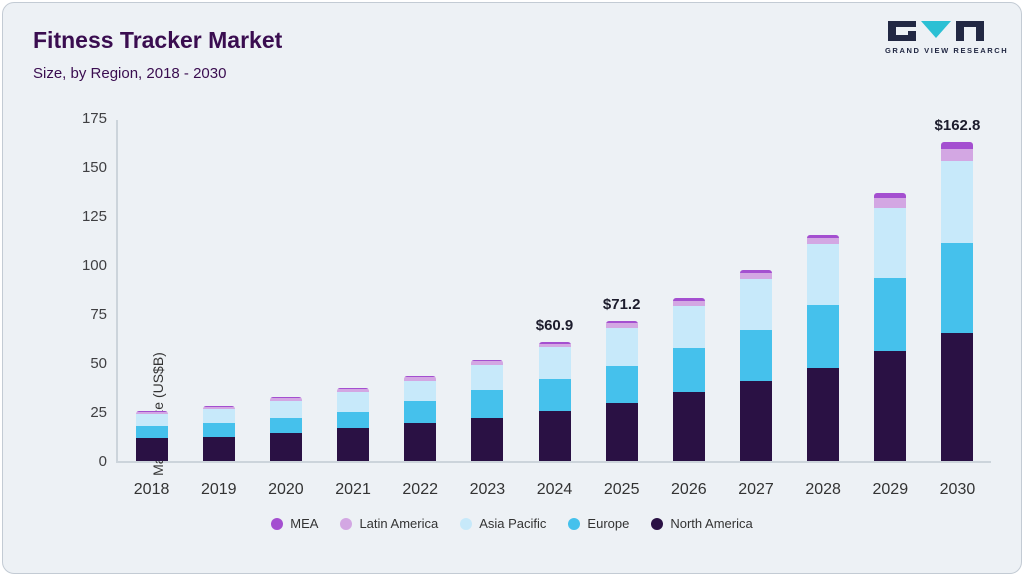 The width and height of the screenshot is (1024, 576). I want to click on legend-item-mea: MEA, so click(294, 523).